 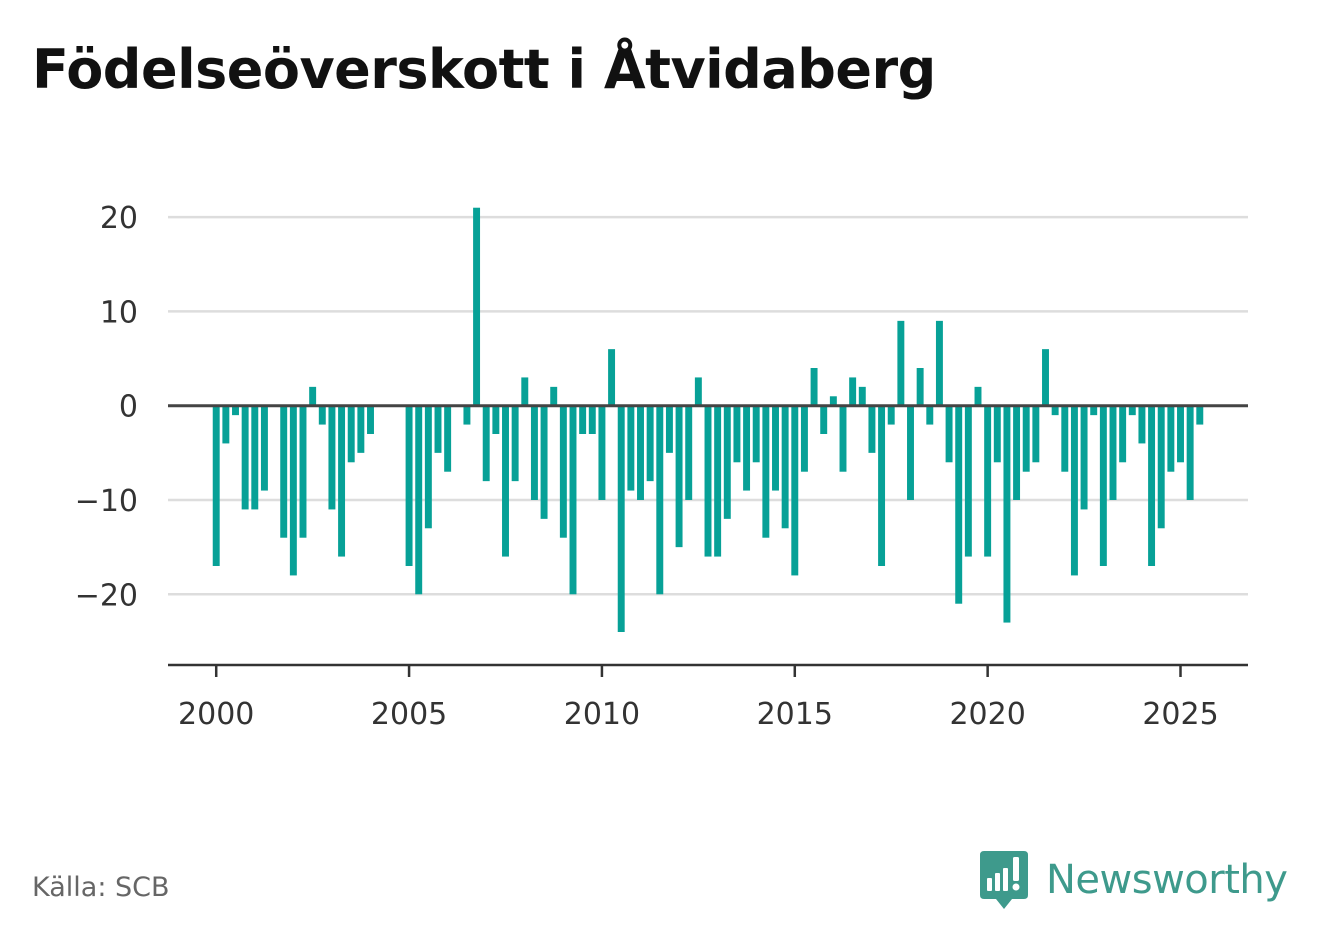 What do you see at coordinates (1167, 880) in the screenshot?
I see `brand-name: Newsworthy` at bounding box center [1167, 880].